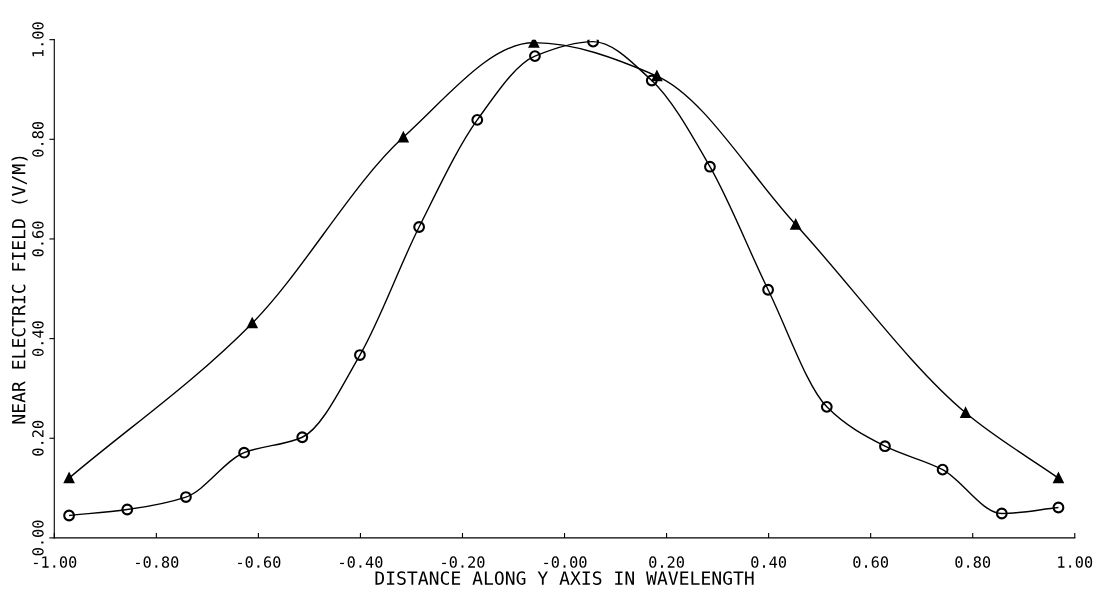 This screenshot has width=1108, height=601. What do you see at coordinates (564, 578) in the screenshot?
I see `x-axis-title: DISTANCE ALONG Y AXIS IN WAVELENGTH` at bounding box center [564, 578].